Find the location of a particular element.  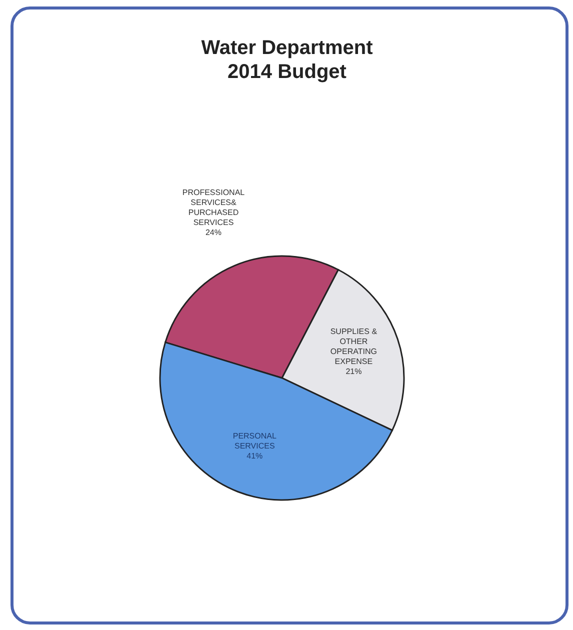

slice-label: PROFESSIONAL SERVICES& PURCHASED SERVICES is located at coordinates (214, 207).